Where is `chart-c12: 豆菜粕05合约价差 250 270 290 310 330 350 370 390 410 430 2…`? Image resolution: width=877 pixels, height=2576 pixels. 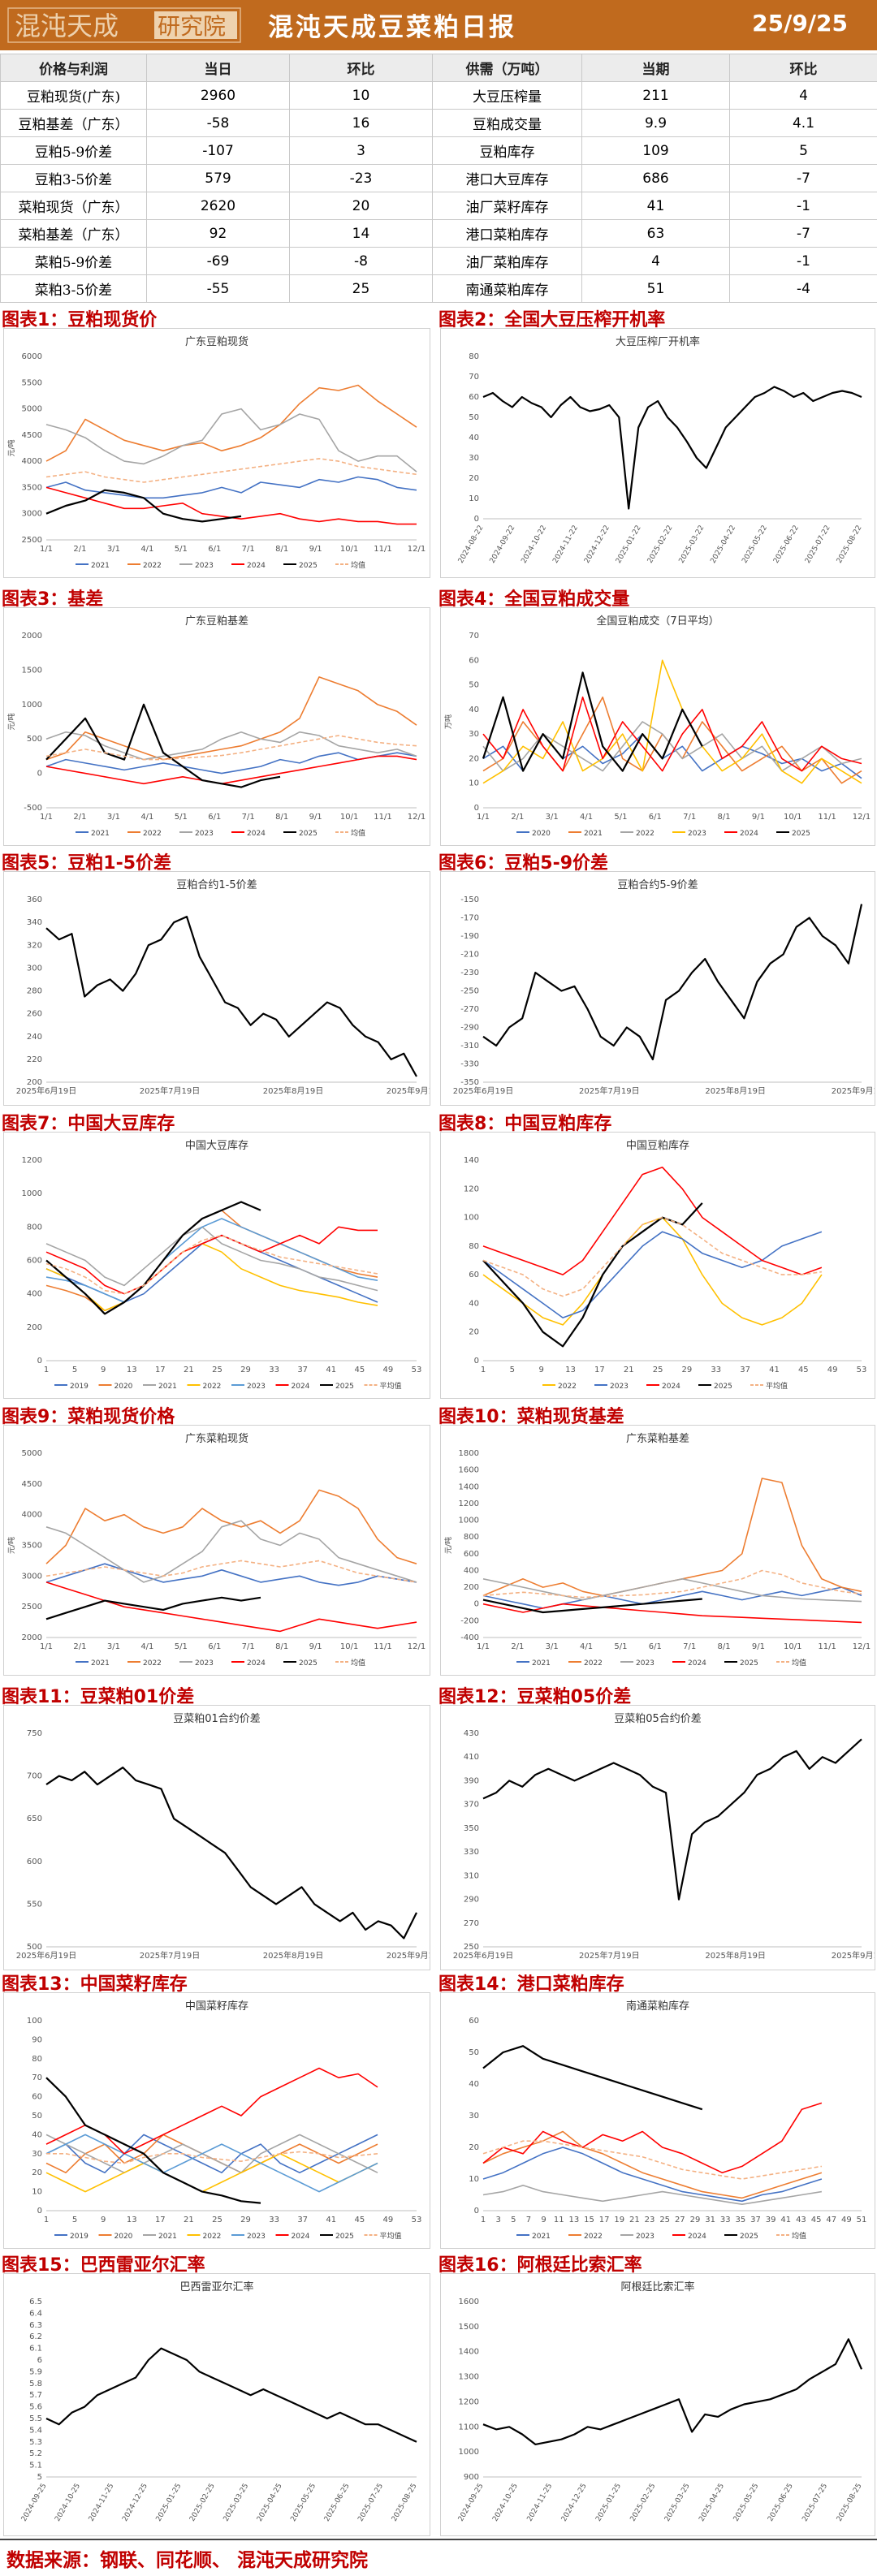 chart-c12: 豆菜粕05合约价差 250 270 290 310 330 350 370 390 410 430 2… is located at coordinates (657, 1837).